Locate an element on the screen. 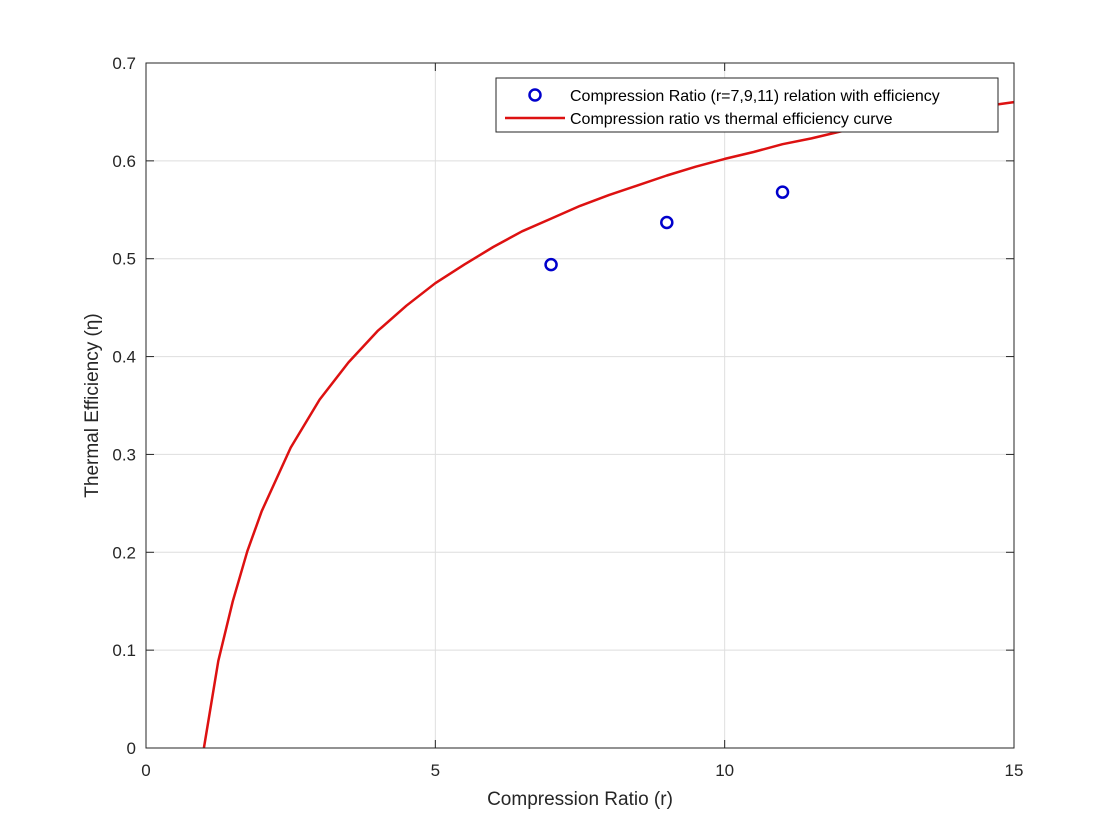 The image size is (1120, 840). y-tick-label: 0.3 is located at coordinates (124, 454).